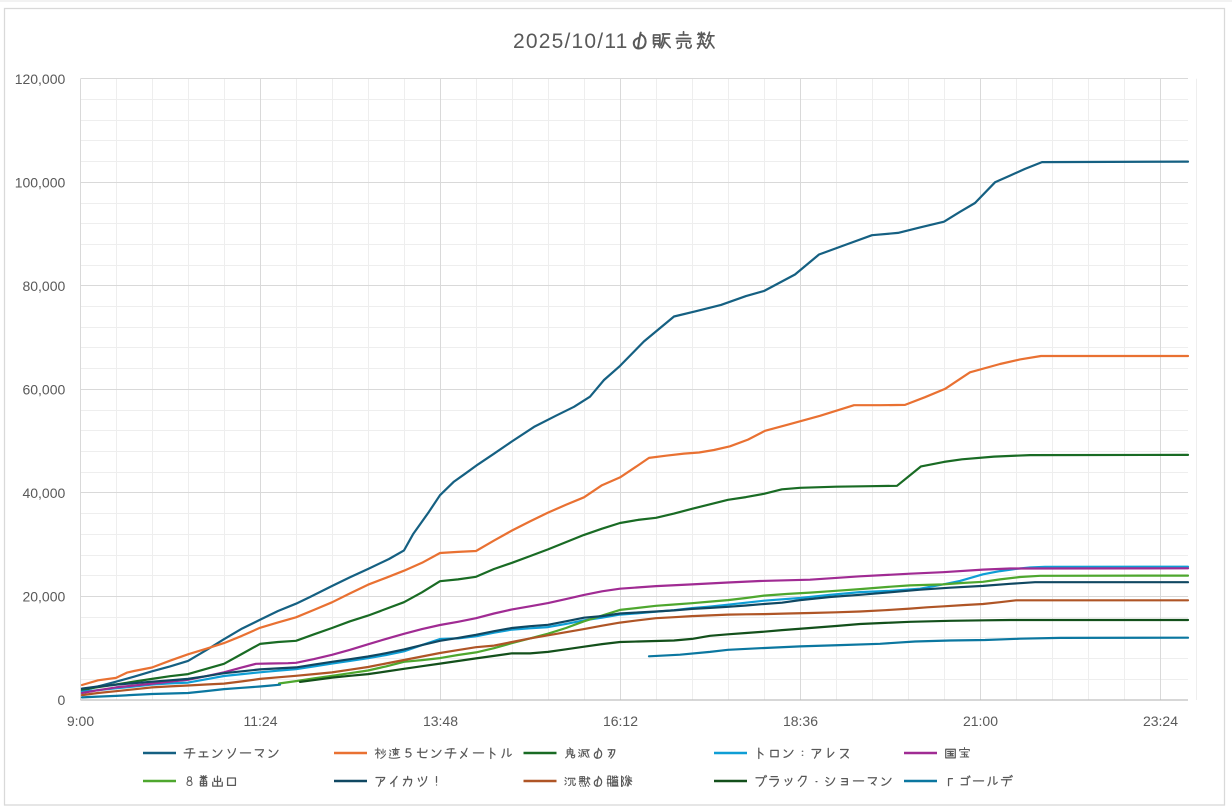  Describe the element at coordinates (43, 597) in the screenshot. I see `svg-text: 20,000` at that location.